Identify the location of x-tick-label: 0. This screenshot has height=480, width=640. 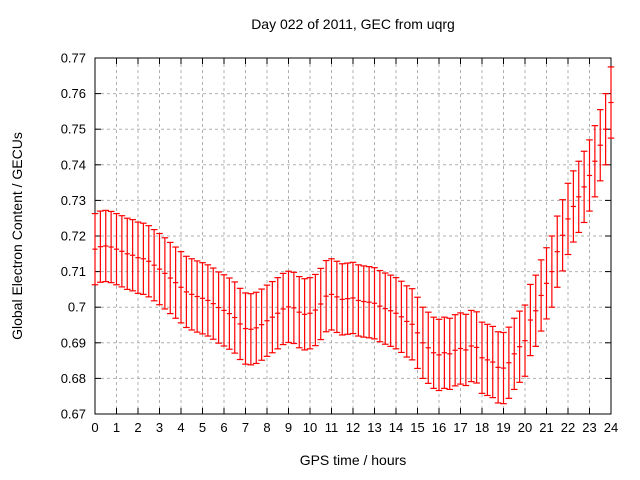
(94, 427).